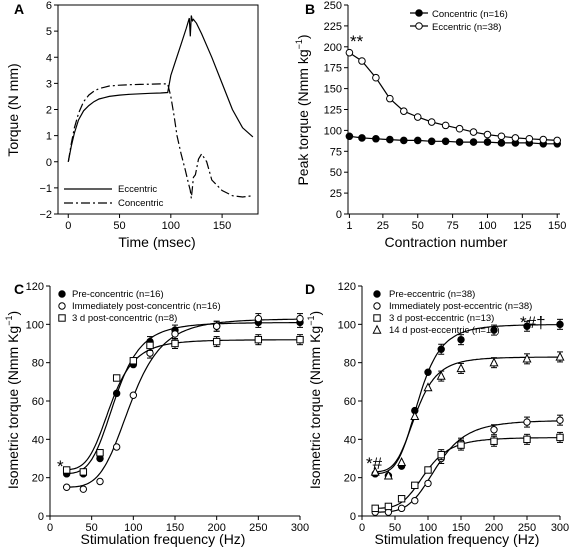 This screenshot has height=550, width=578. Describe the element at coordinates (62, 306) in the screenshot. I see `legend-c-post-marker` at that location.